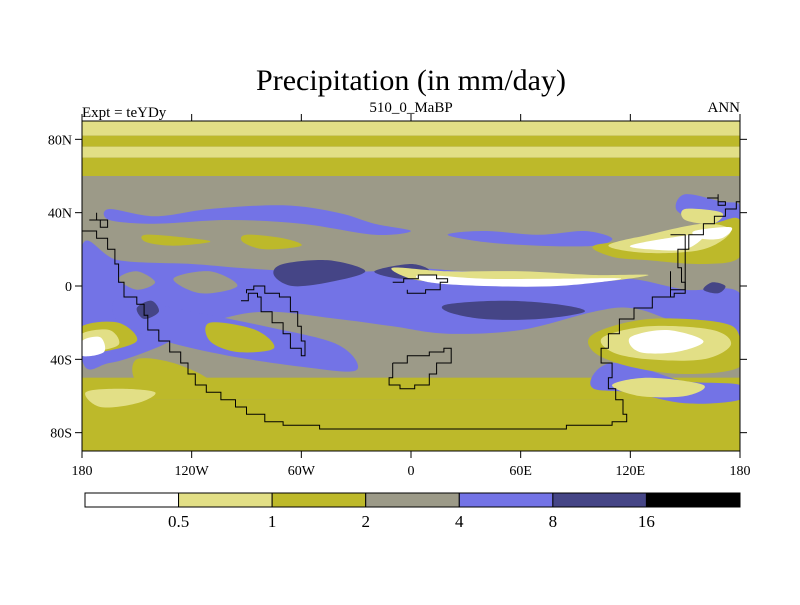 The image size is (800, 605). What do you see at coordinates (68, 287) in the screenshot?
I see `y-tick-label: 0` at bounding box center [68, 287].